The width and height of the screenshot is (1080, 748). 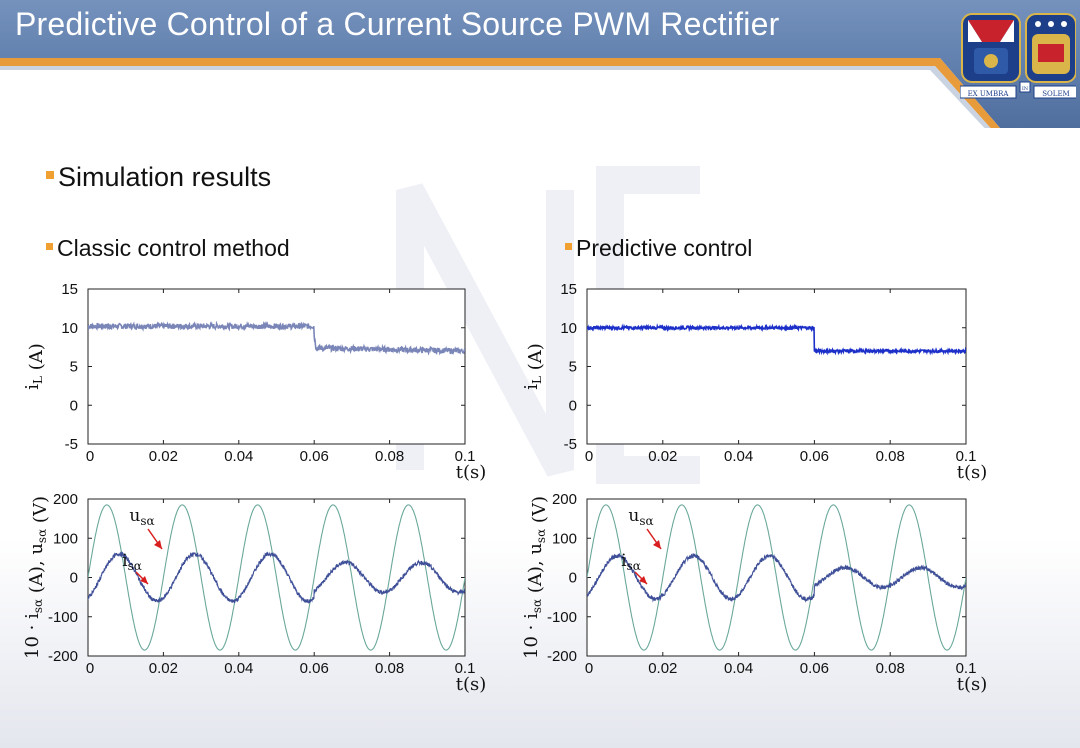 I want to click on right-heading: Predictive control, so click(x=658, y=248).